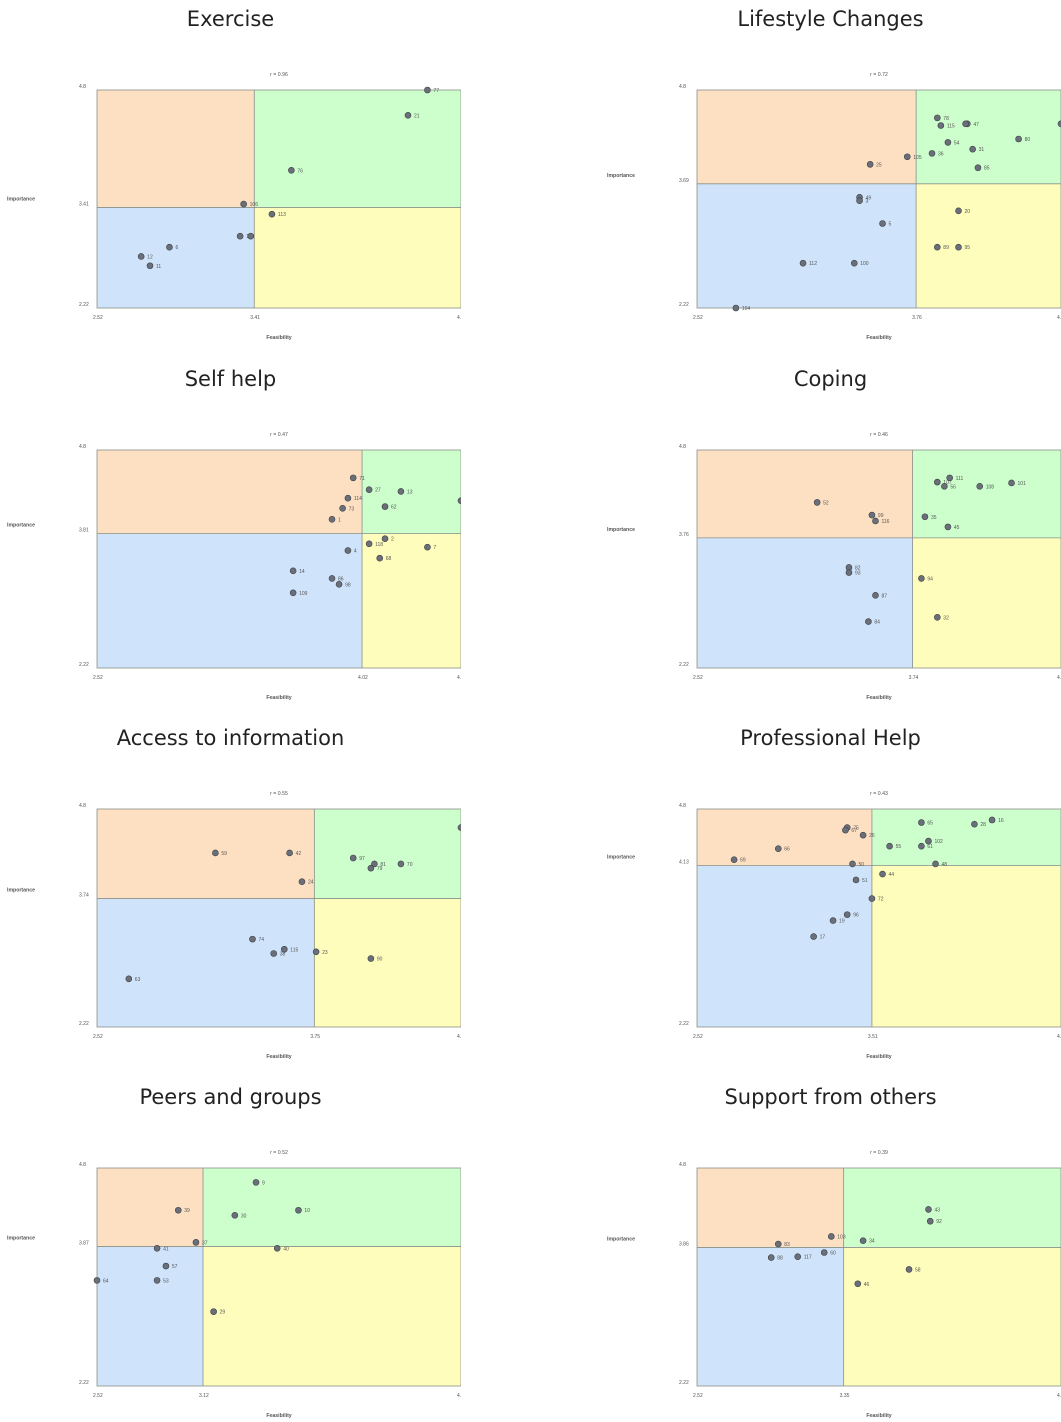 The width and height of the screenshot is (1061, 1422). Describe the element at coordinates (830, 19) in the screenshot. I see `chart-title: Lifestyle Changes` at that location.